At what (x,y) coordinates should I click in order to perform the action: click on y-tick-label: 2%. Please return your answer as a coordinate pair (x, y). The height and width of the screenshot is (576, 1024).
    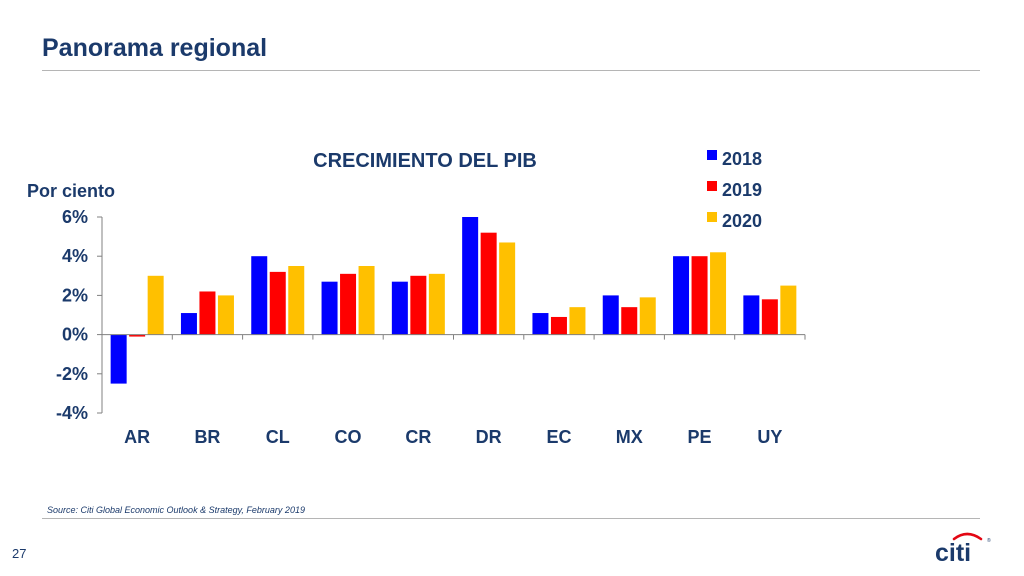
    Looking at the image, I should click on (75, 295).